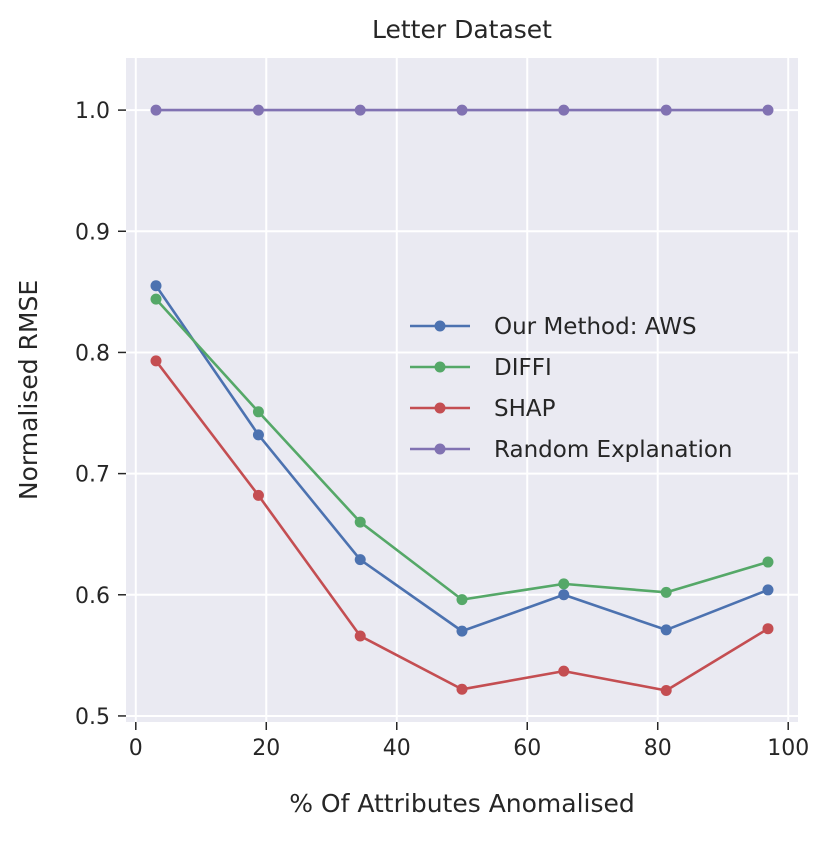 The width and height of the screenshot is (830, 841). I want to click on y-axis-label: Normalised RMSE, so click(28, 390).